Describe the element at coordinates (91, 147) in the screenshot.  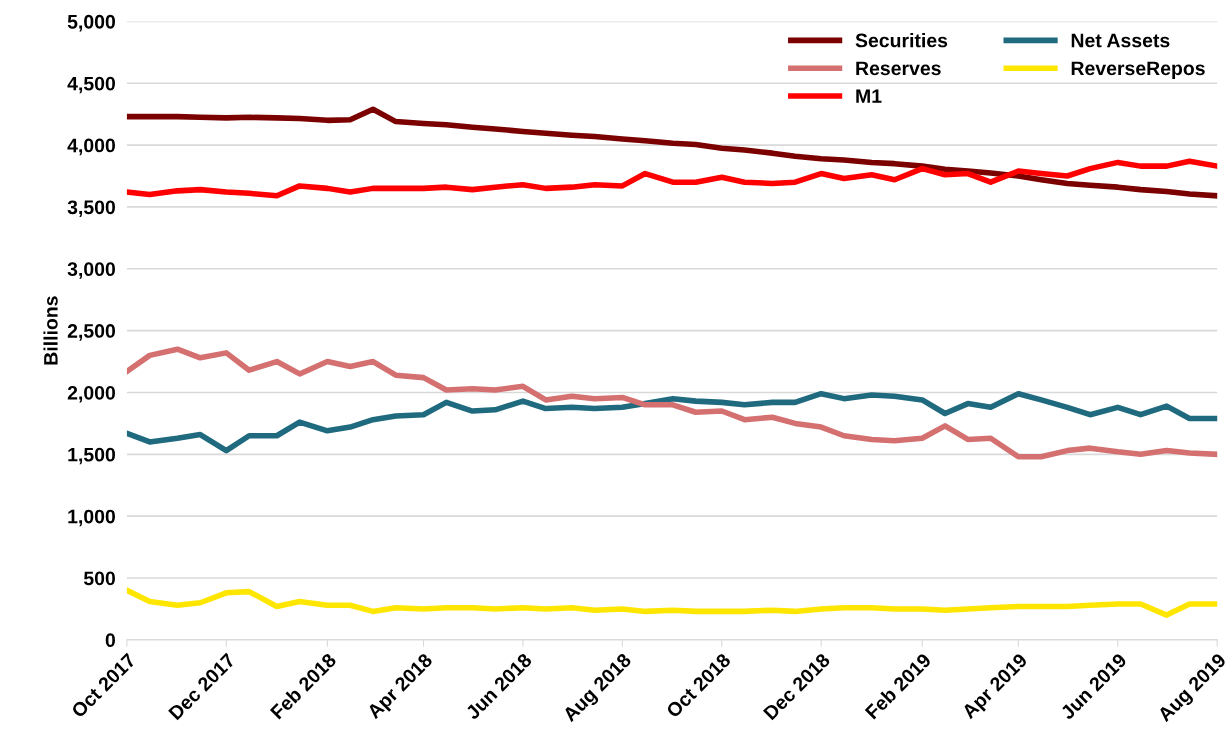
I see `y-tick-label: 4,000` at that location.